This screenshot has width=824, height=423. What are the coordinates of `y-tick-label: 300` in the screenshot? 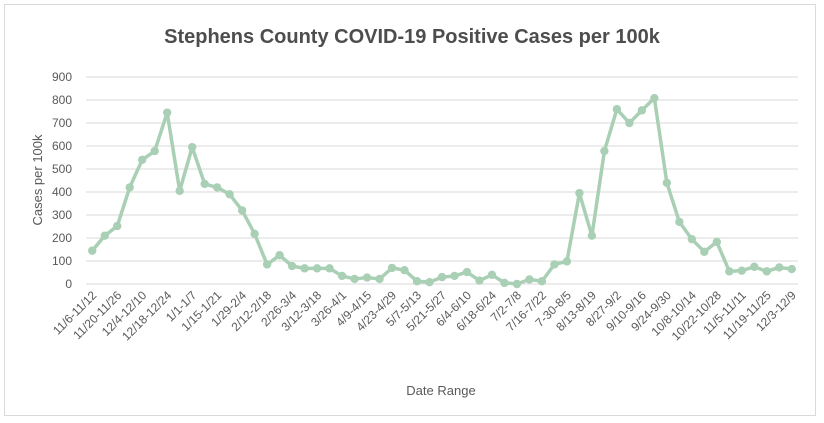 It's located at (62, 215).